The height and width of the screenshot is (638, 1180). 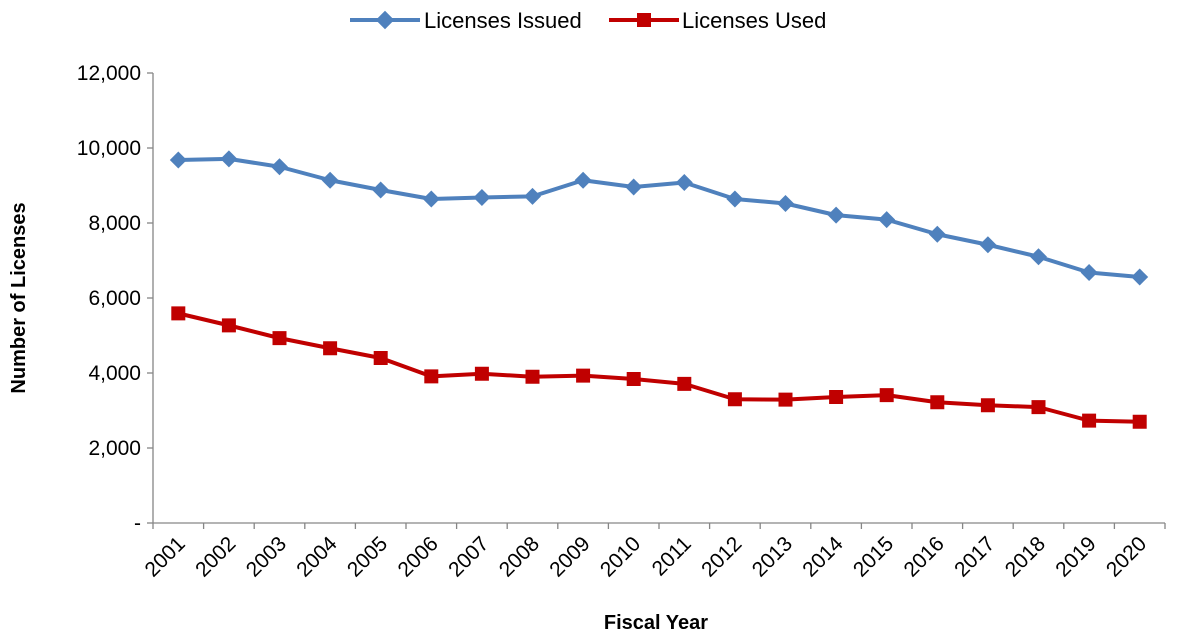 What do you see at coordinates (385, 20) in the screenshot?
I see `legend-marker-licenses-issued` at bounding box center [385, 20].